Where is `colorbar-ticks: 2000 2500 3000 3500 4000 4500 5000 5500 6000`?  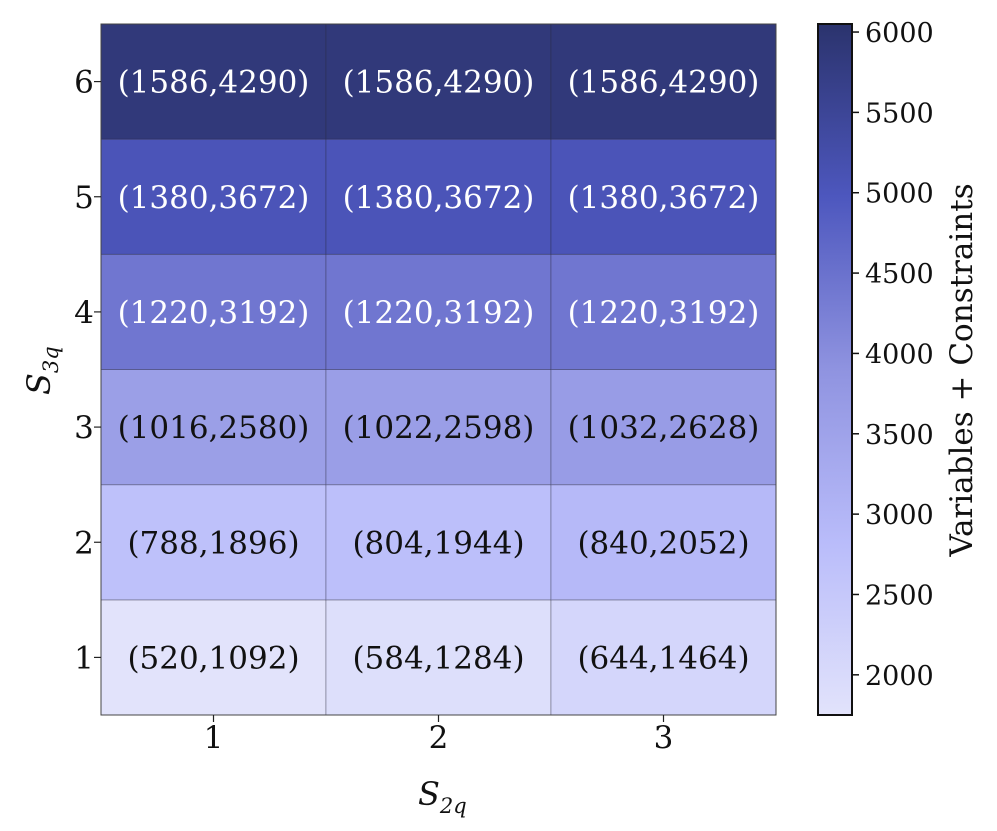
colorbar-ticks: 2000 2500 3000 3500 4000 4500 5000 5500 6000 is located at coordinates (893, 355).